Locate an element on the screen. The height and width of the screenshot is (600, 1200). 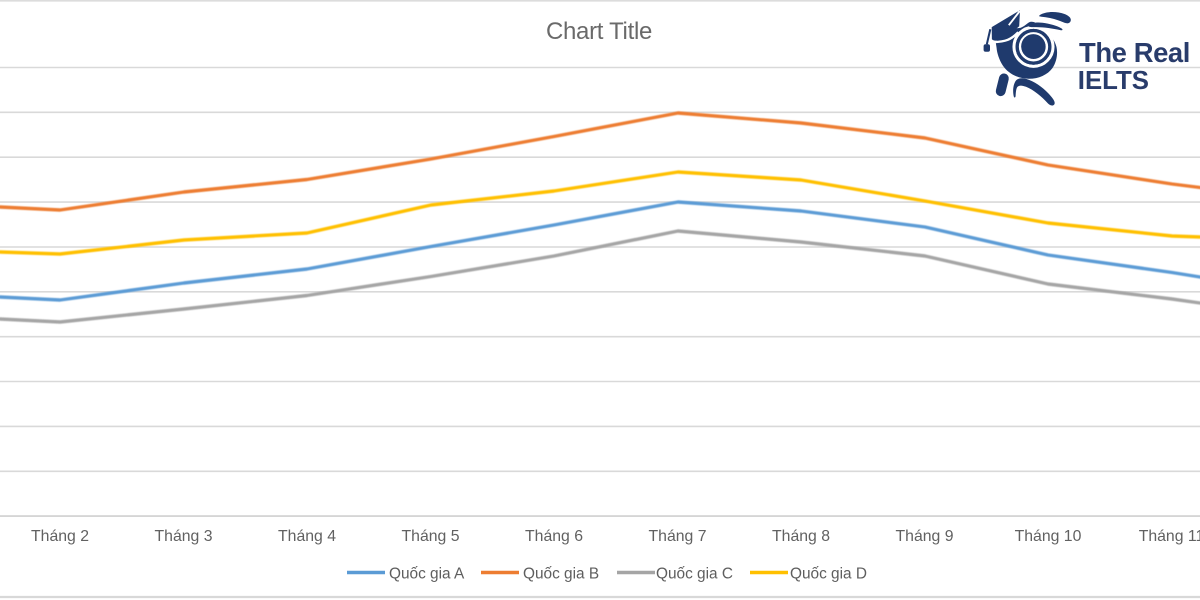
svg-text: Quốc gia C is located at coordinates (694, 574).